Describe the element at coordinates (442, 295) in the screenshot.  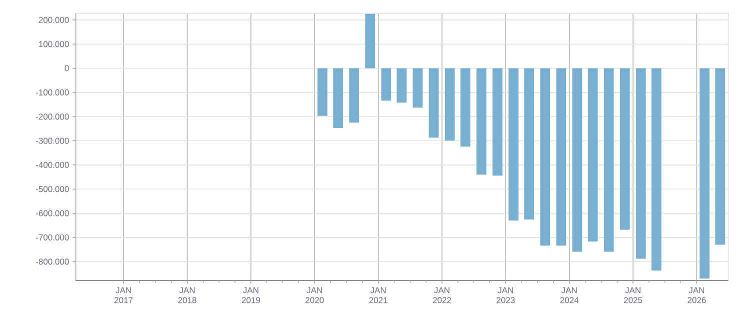
I see `x-tick-label: JAN 2022` at that location.